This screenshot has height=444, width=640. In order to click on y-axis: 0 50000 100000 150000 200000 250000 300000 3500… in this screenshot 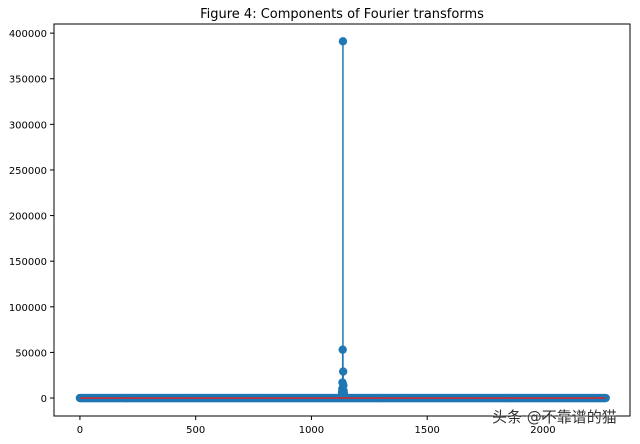, I will do `click(31, 217)`.